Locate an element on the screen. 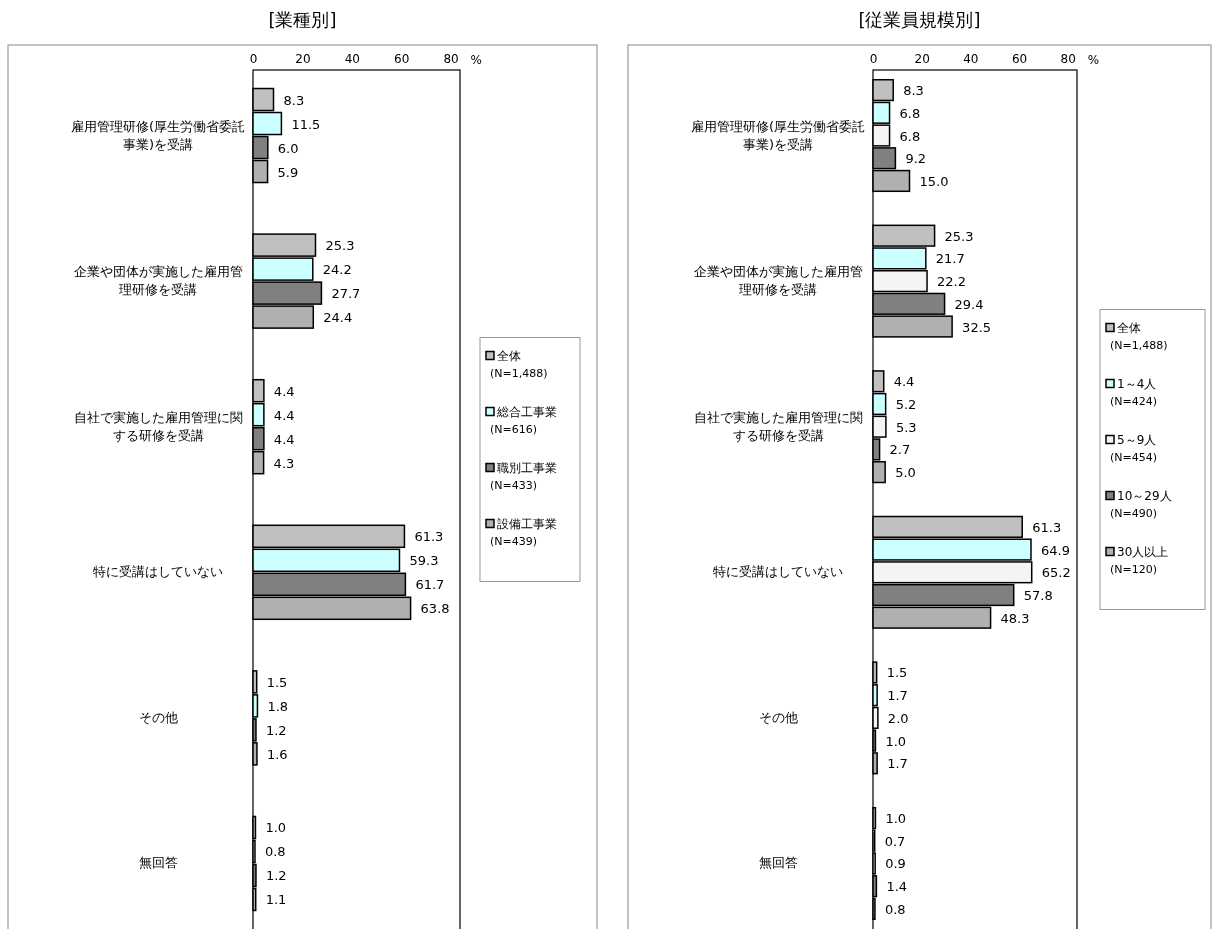  chart-title: [従業員規模別] is located at coordinates (919, 19).